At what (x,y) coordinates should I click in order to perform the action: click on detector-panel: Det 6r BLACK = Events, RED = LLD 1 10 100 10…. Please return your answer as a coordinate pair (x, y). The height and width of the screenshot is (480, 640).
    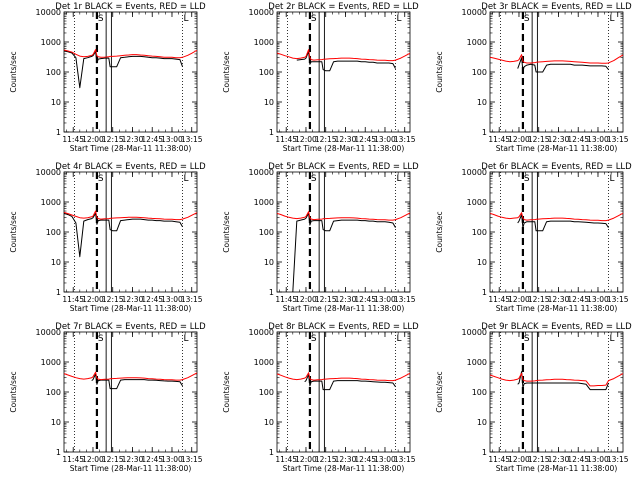
    Looking at the image, I should click on (533, 237).